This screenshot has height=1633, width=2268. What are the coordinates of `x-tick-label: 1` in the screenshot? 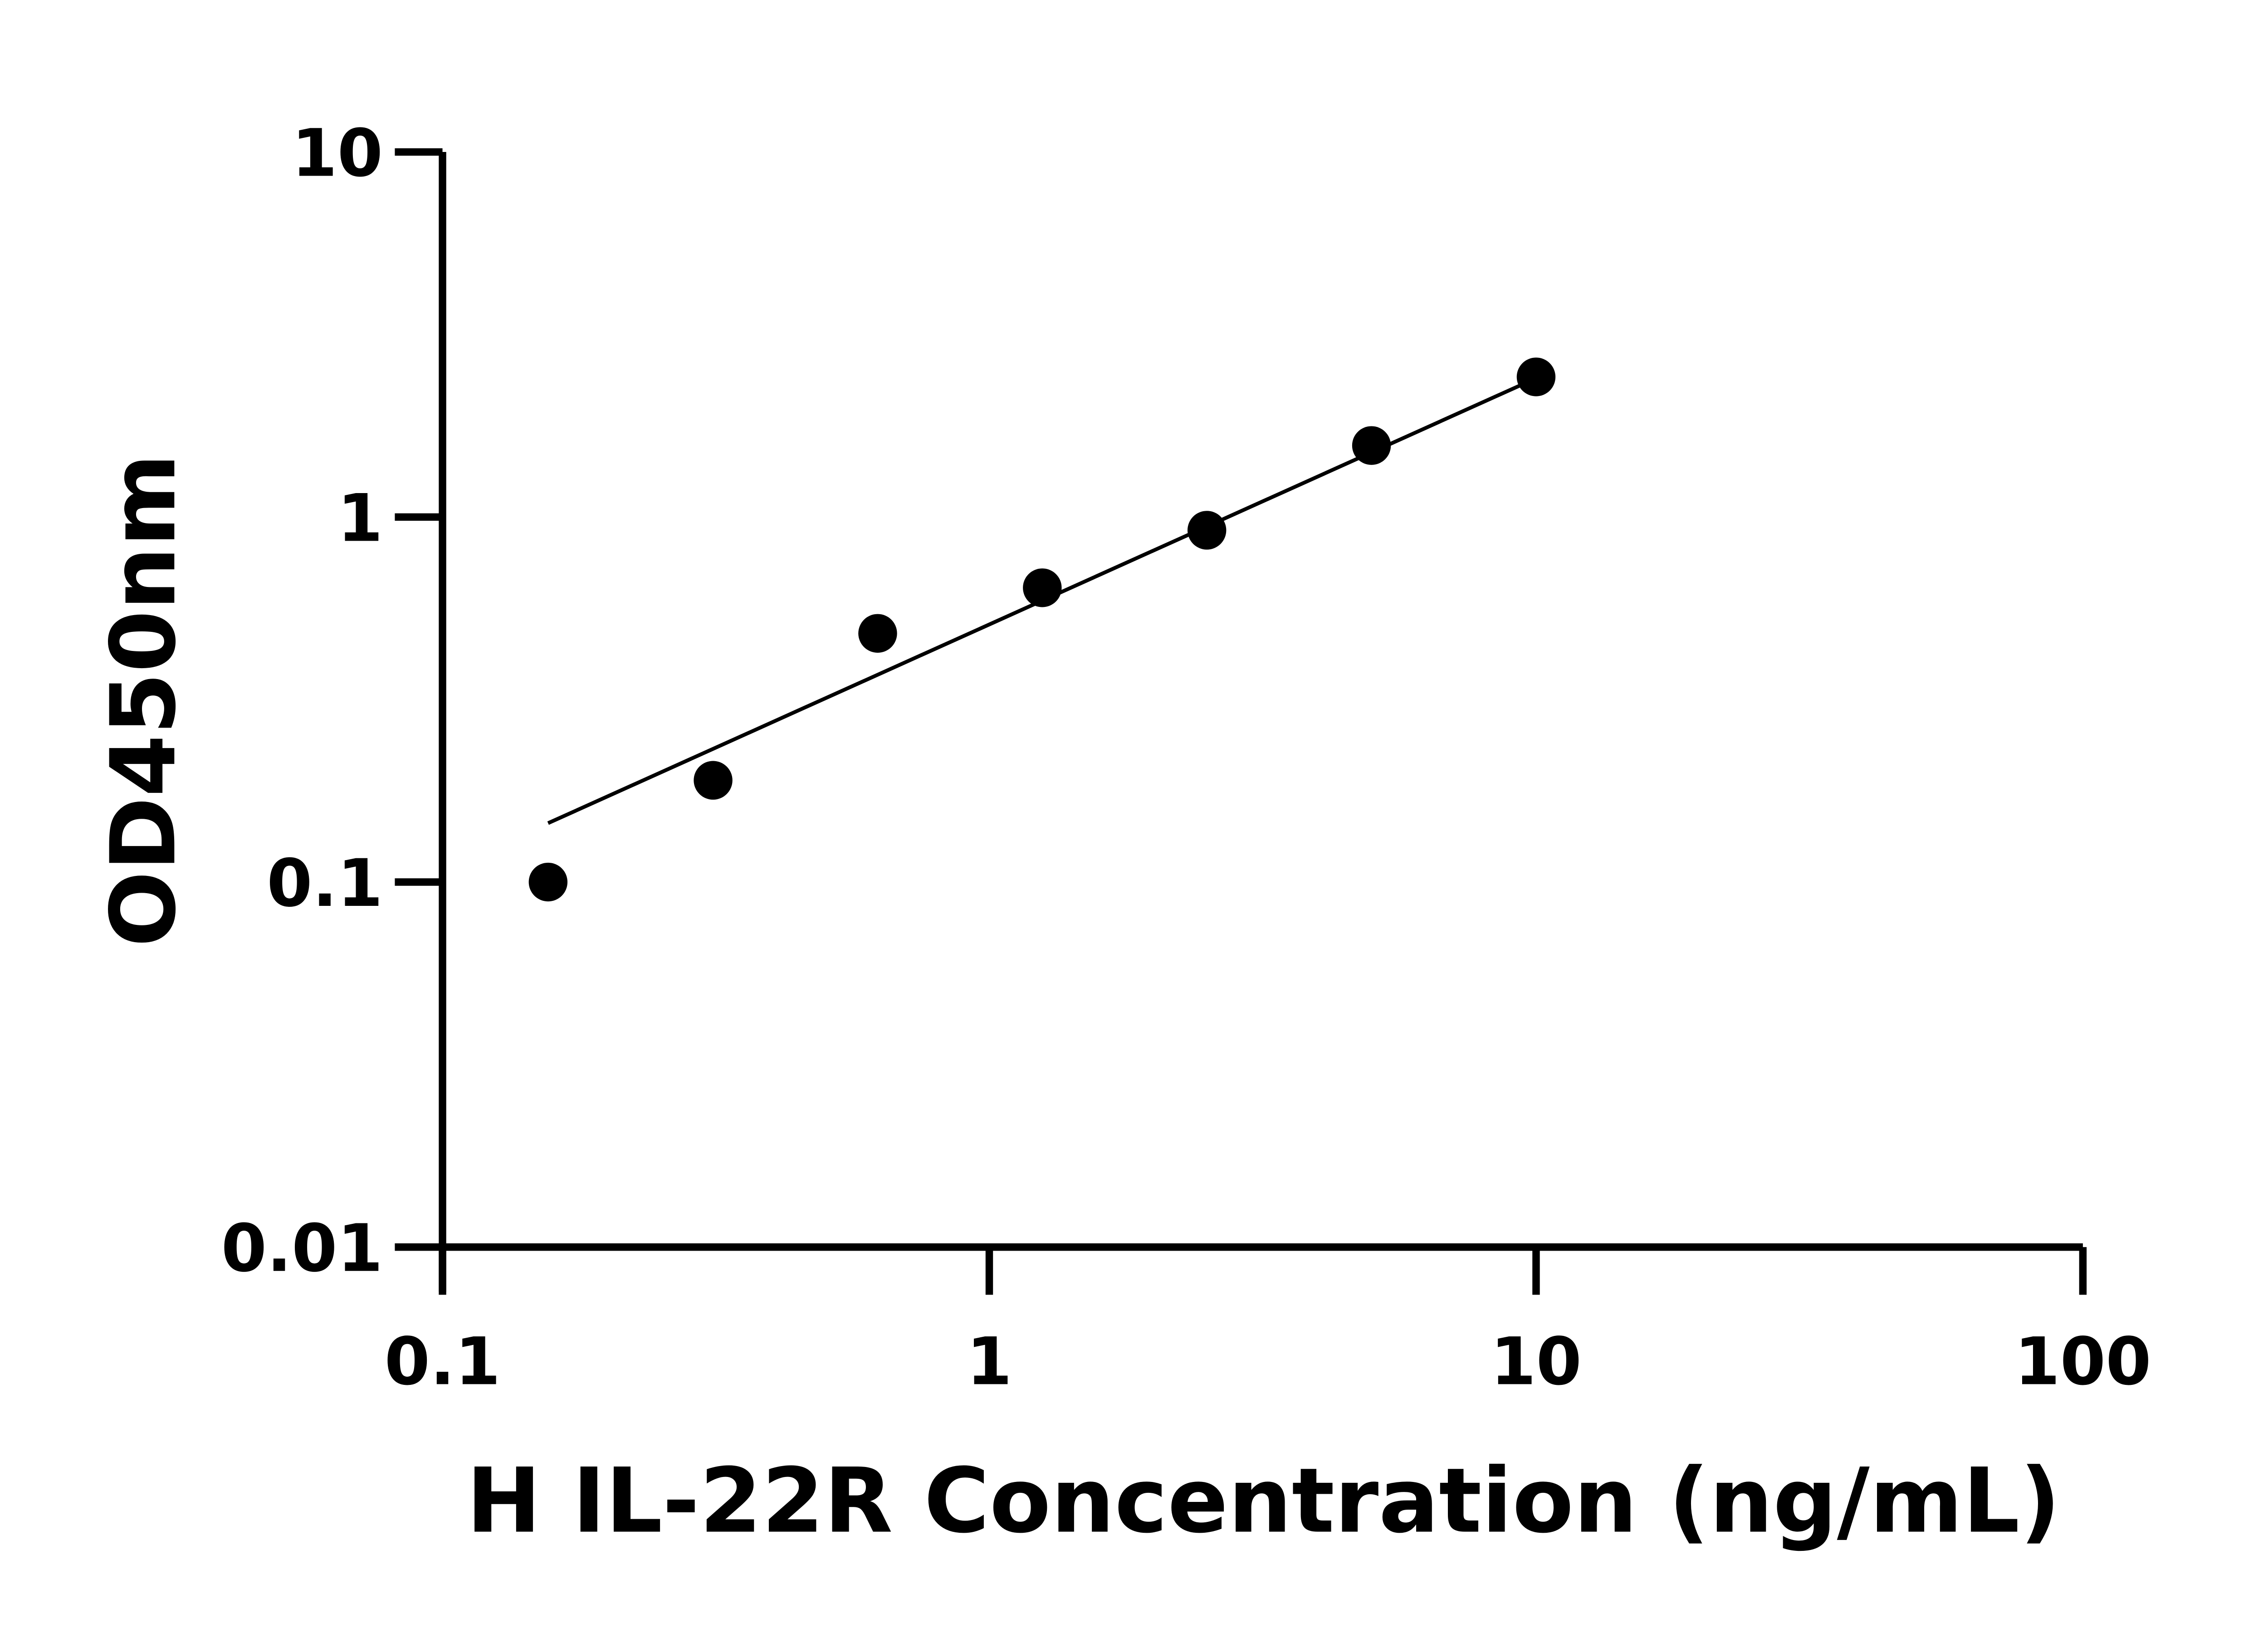 It's located at (990, 1362).